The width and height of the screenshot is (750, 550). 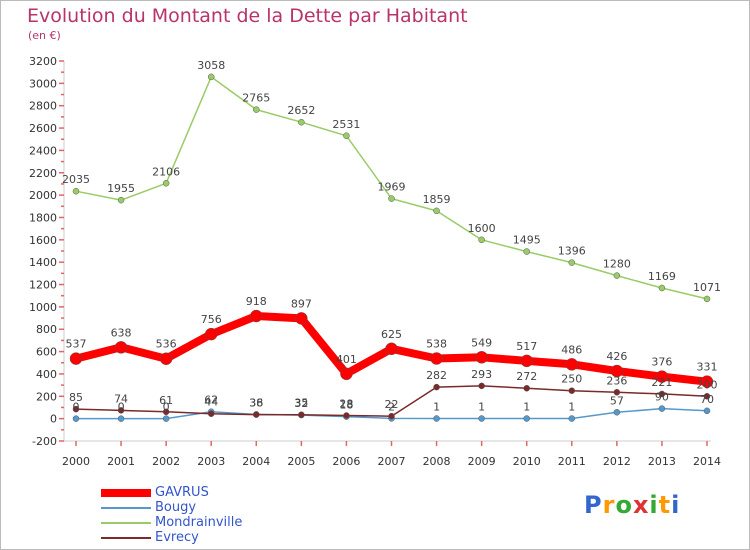 What do you see at coordinates (221, 492) in the screenshot?
I see `legend-item-gavrus: GAVRUS` at bounding box center [221, 492].